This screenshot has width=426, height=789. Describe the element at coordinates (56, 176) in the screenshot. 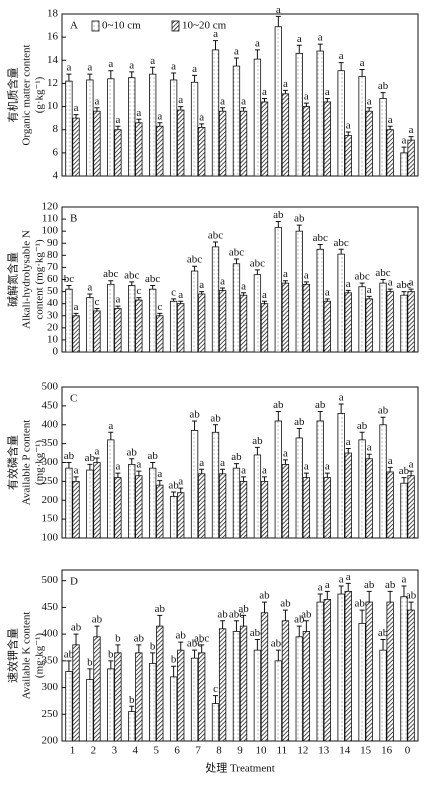

I see `y-tick-label: 4` at that location.